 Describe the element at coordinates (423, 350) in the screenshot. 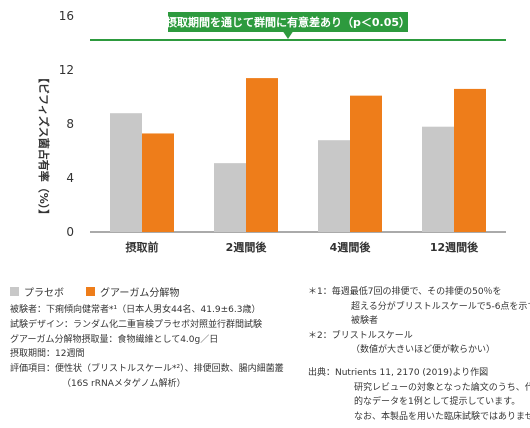

I see `footnote-2-line: （数値が大きいほど便が軟らかい）` at that location.